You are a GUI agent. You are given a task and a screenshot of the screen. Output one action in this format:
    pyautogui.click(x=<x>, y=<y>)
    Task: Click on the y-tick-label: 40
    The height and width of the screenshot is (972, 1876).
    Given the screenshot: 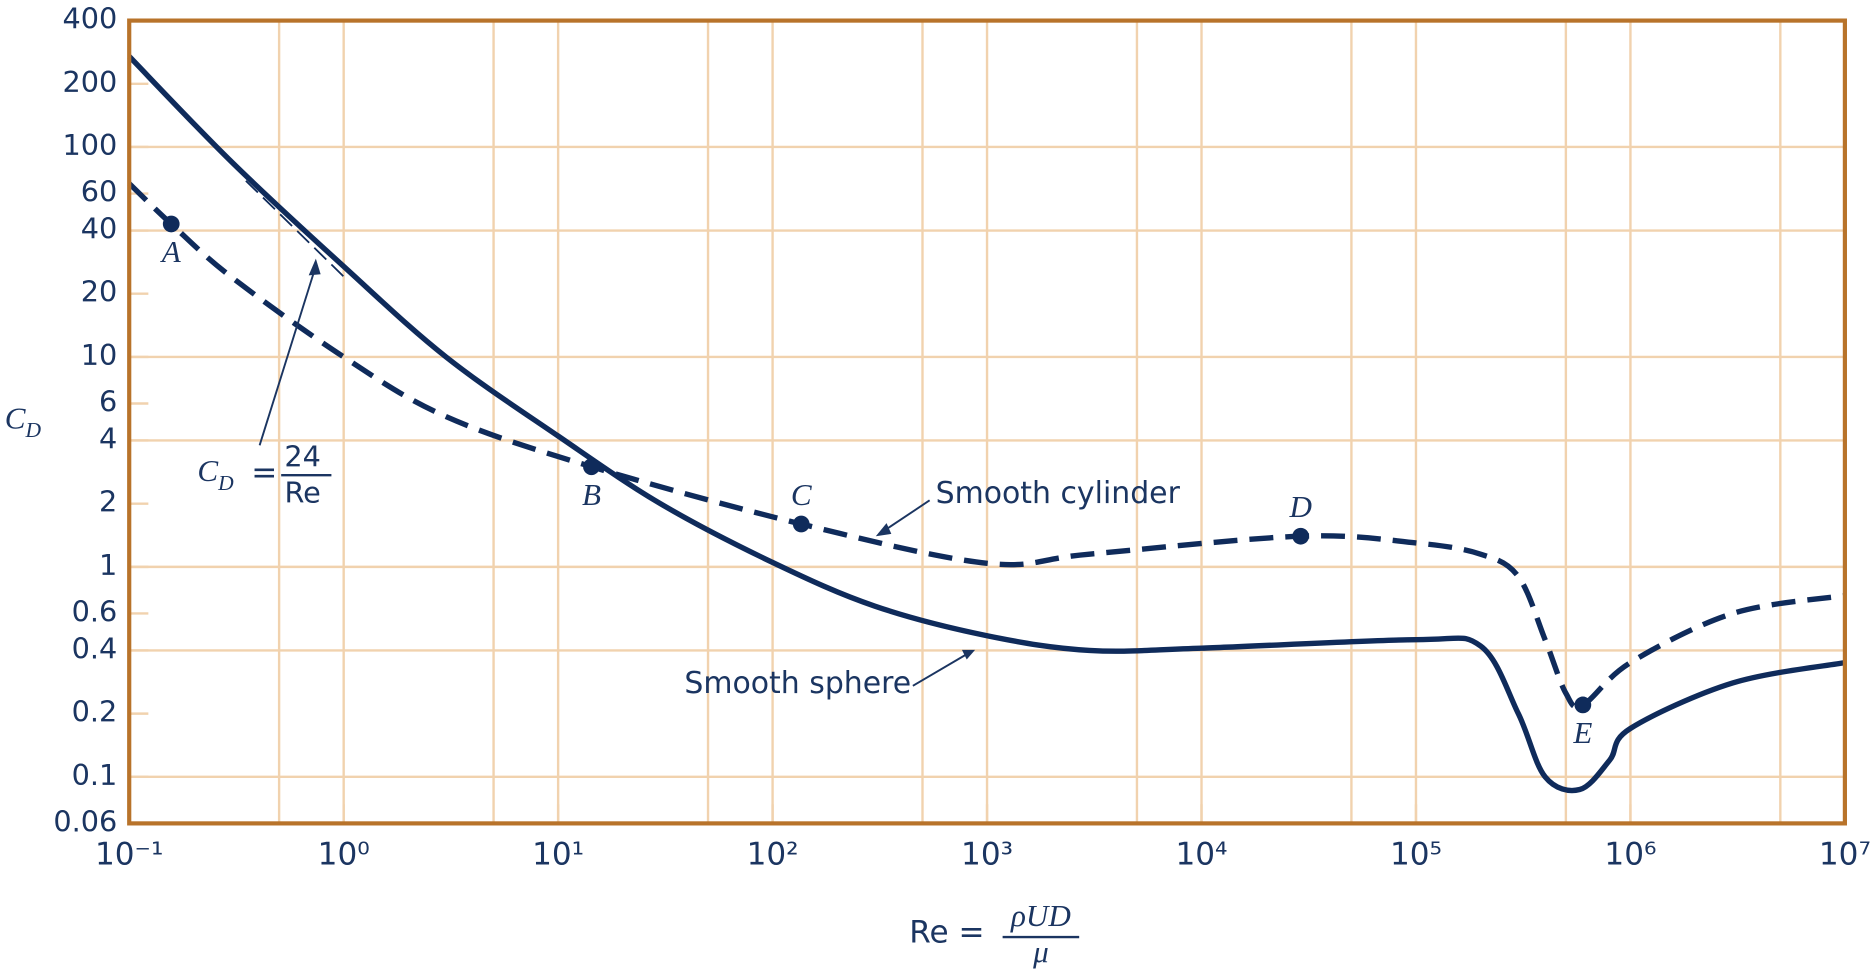 What is the action you would take?
    pyautogui.click(x=99, y=229)
    